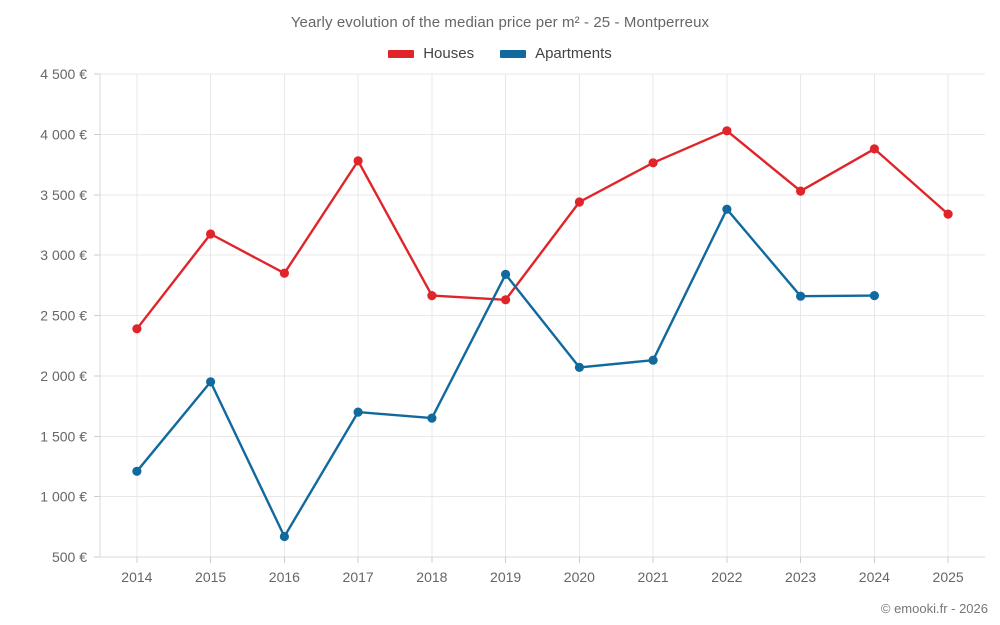  Describe the element at coordinates (934, 608) in the screenshot. I see `copyright-credit: © emooki.fr - 2026` at that location.